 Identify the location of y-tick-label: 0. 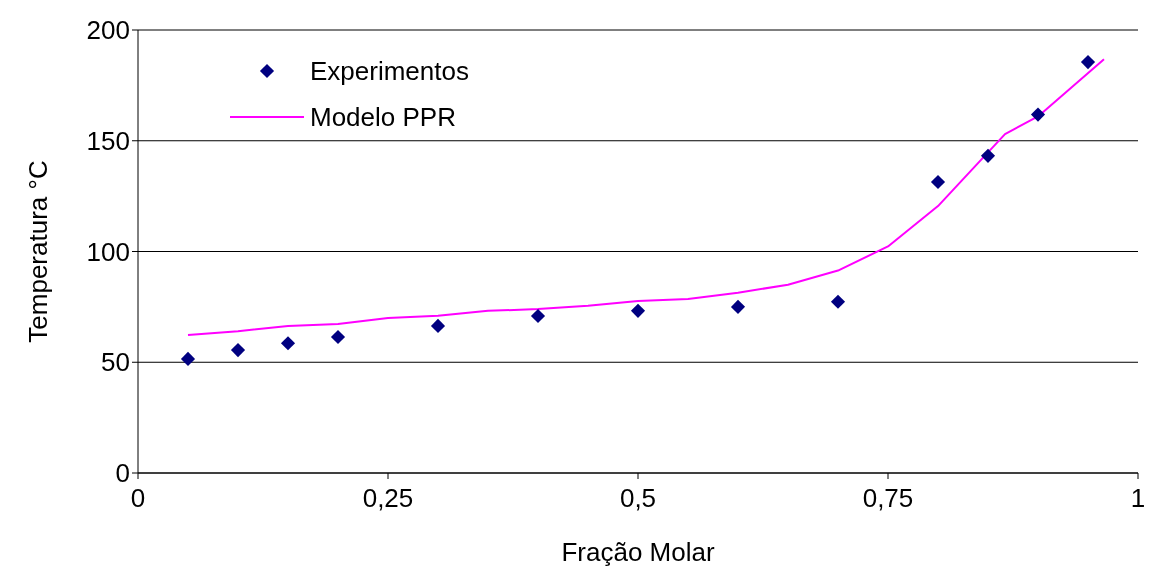
(122, 473).